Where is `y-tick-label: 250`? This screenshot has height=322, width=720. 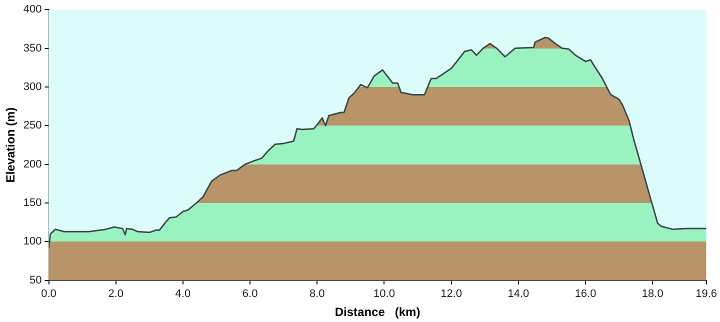 y-tick-label: 250 is located at coordinates (32, 126).